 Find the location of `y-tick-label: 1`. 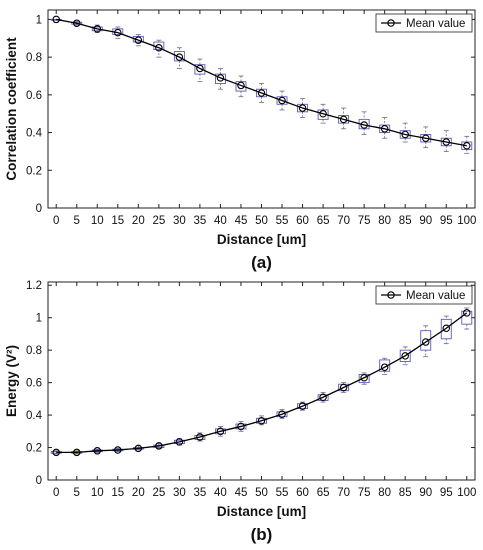

y-tick-label: 1 is located at coordinates (39, 319).